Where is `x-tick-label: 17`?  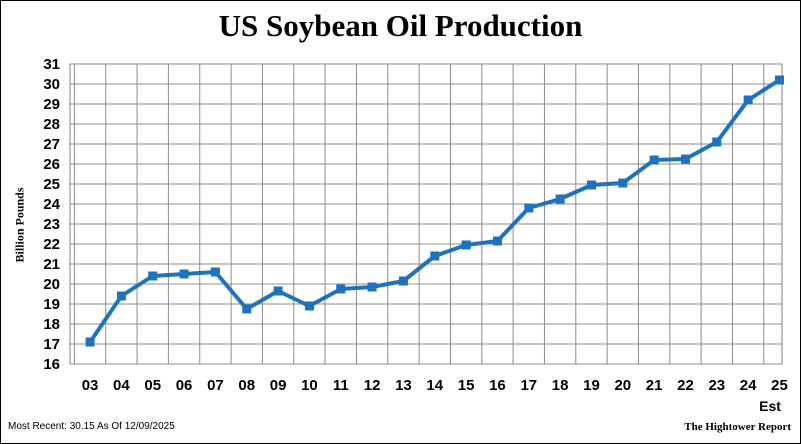 x-tick-label: 17 is located at coordinates (528, 385).